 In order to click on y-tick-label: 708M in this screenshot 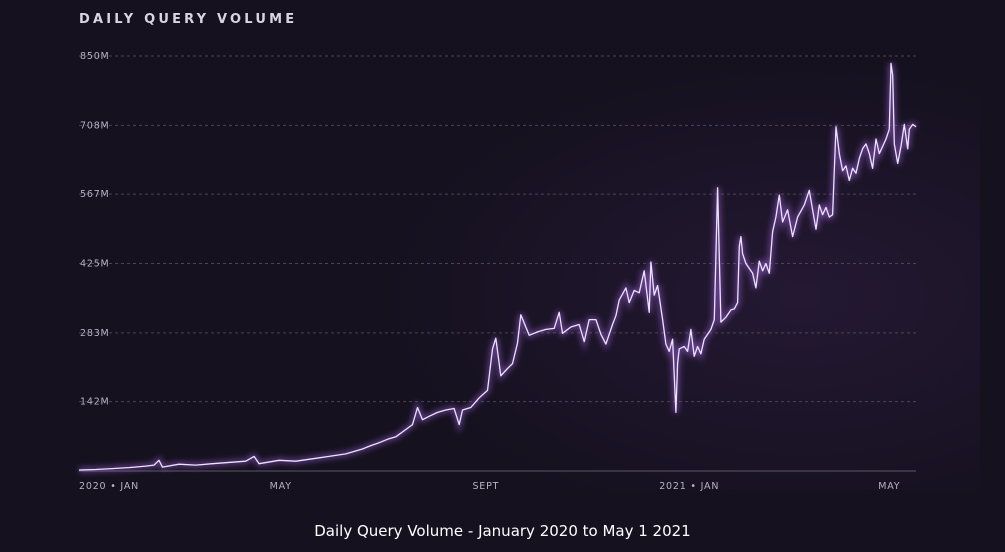, I will do `click(95, 125)`.